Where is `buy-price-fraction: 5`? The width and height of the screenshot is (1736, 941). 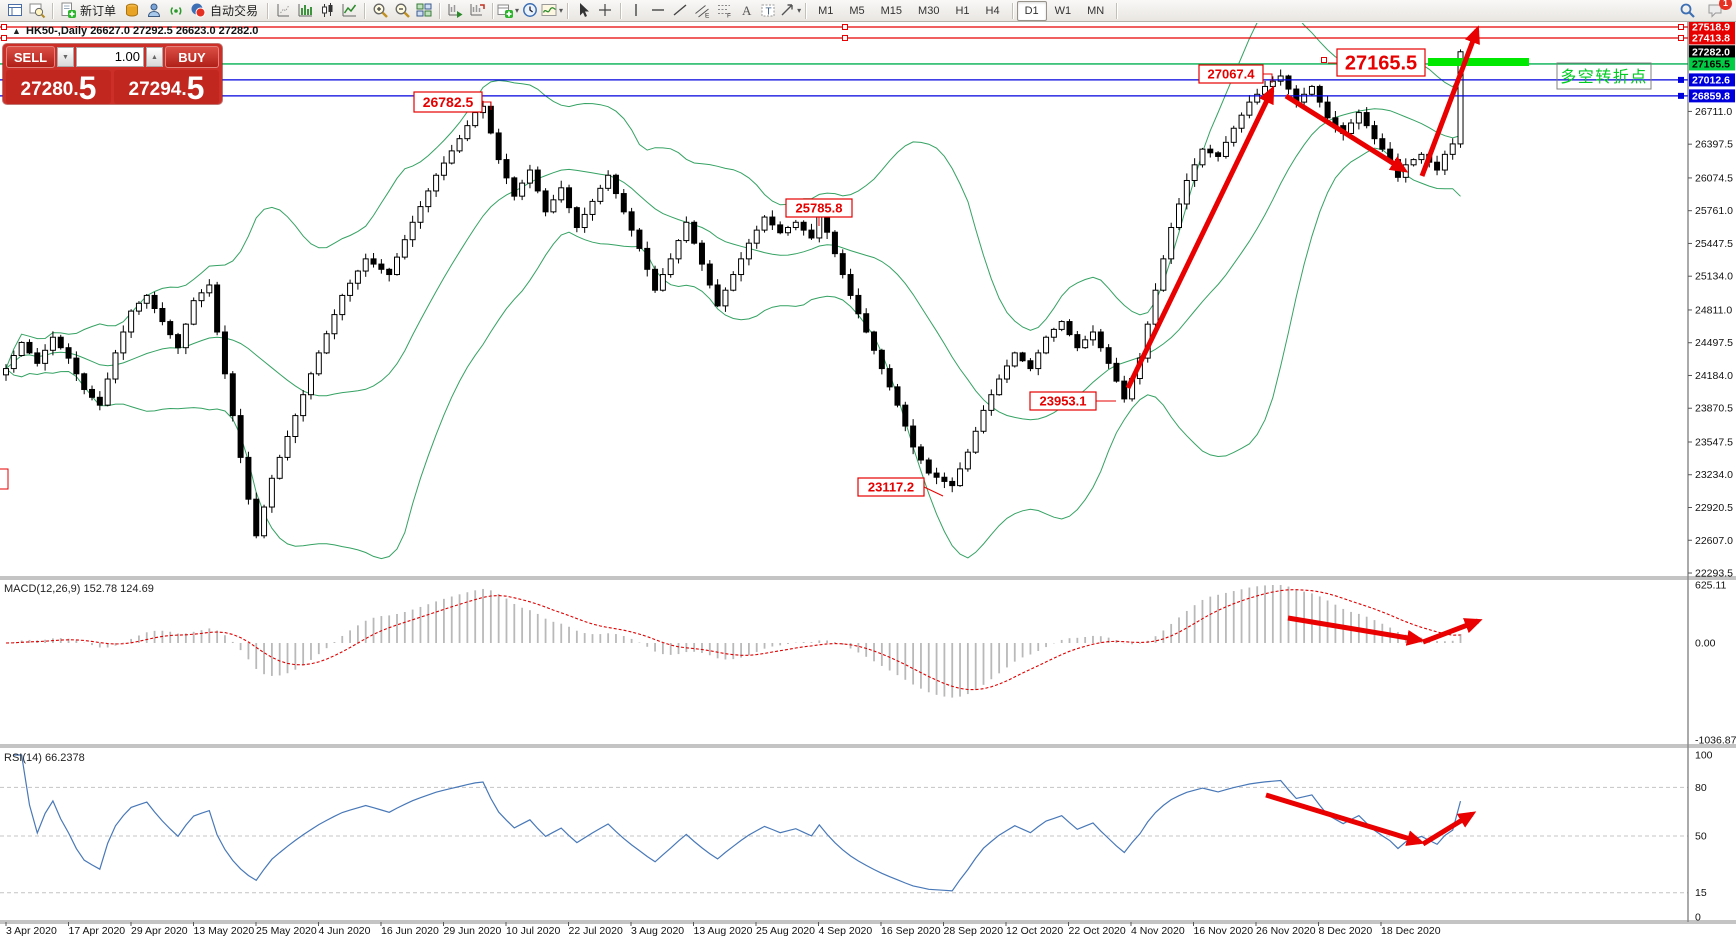 buy-price-fraction: 5 is located at coordinates (195, 88).